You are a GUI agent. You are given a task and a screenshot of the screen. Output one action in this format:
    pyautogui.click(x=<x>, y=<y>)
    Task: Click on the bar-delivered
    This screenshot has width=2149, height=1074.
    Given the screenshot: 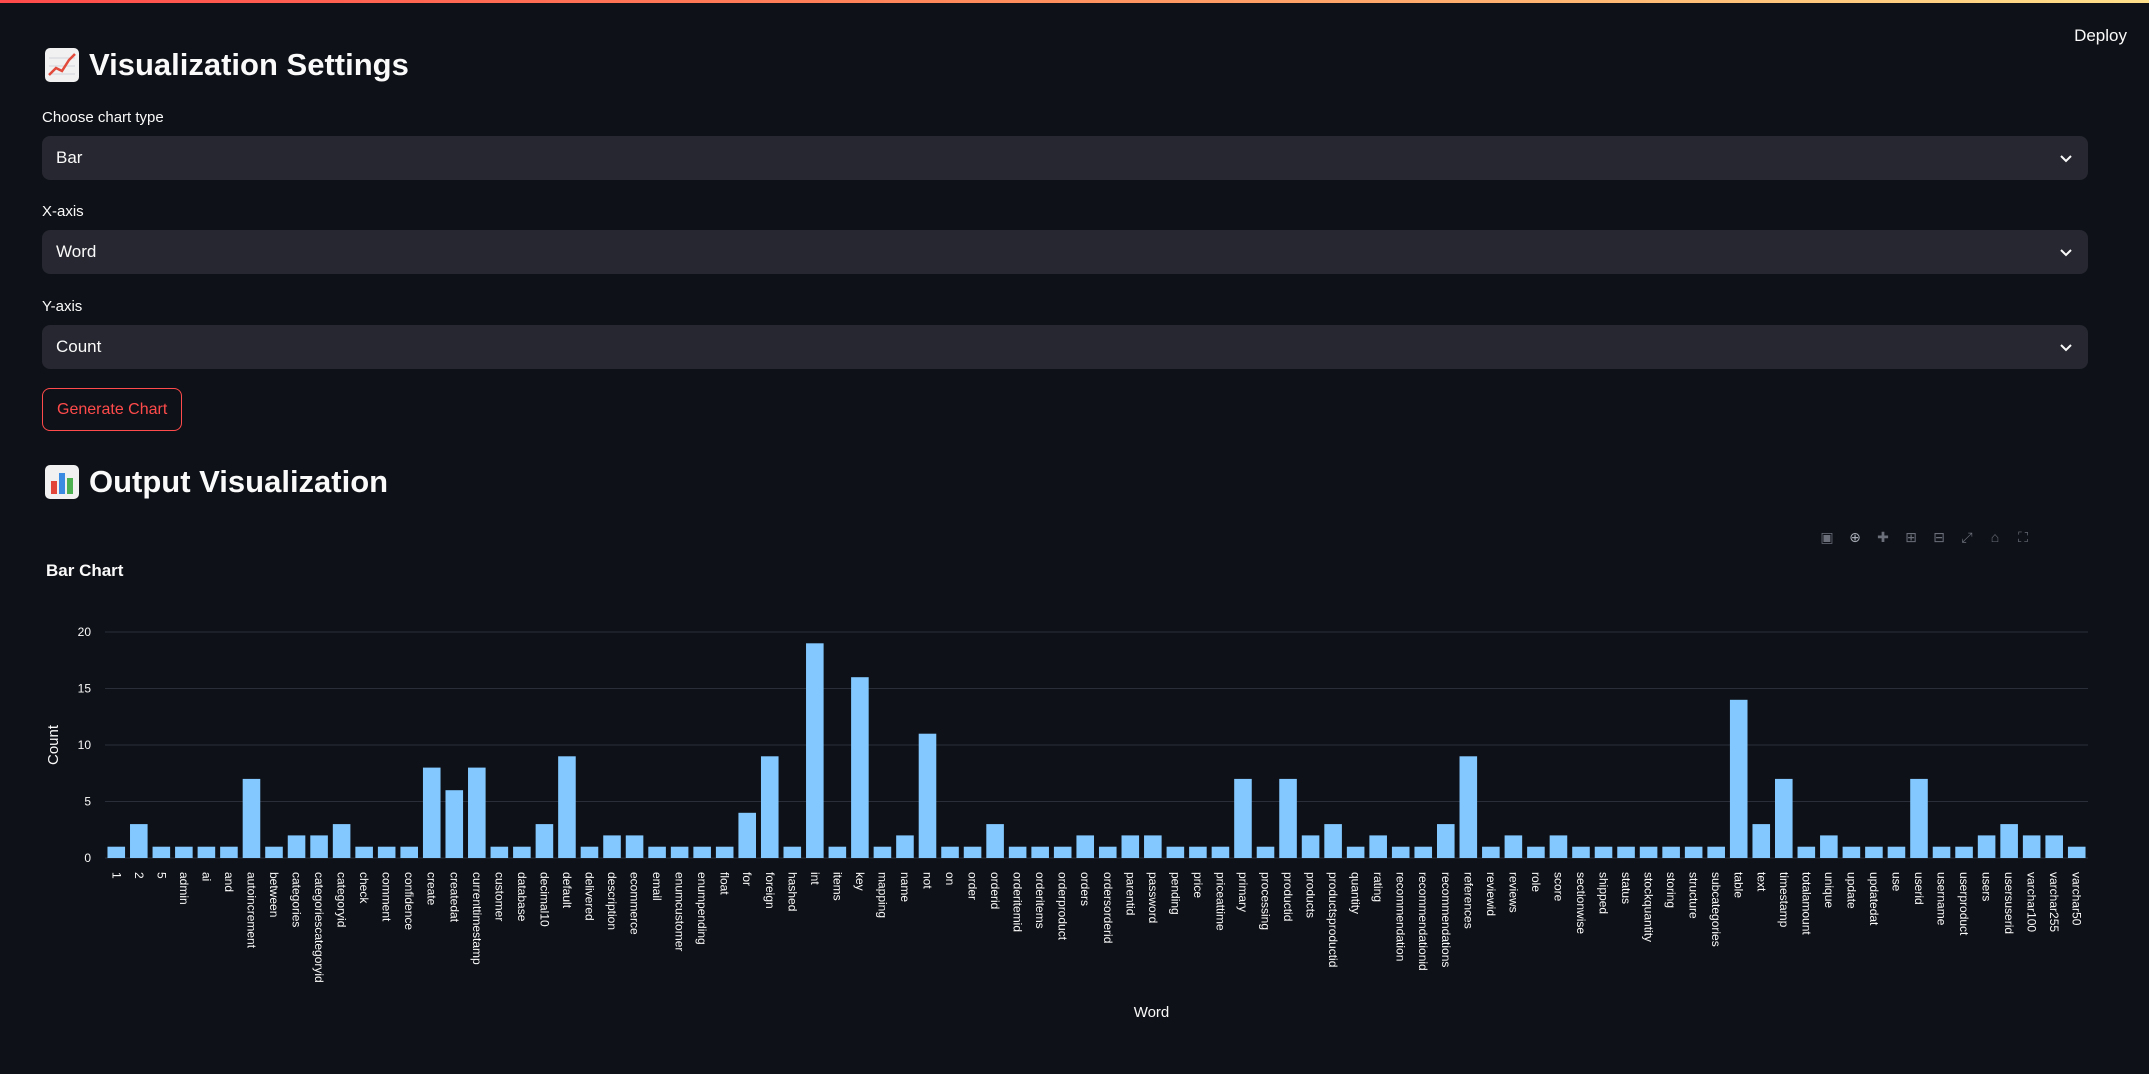 What is the action you would take?
    pyautogui.click(x=589, y=852)
    